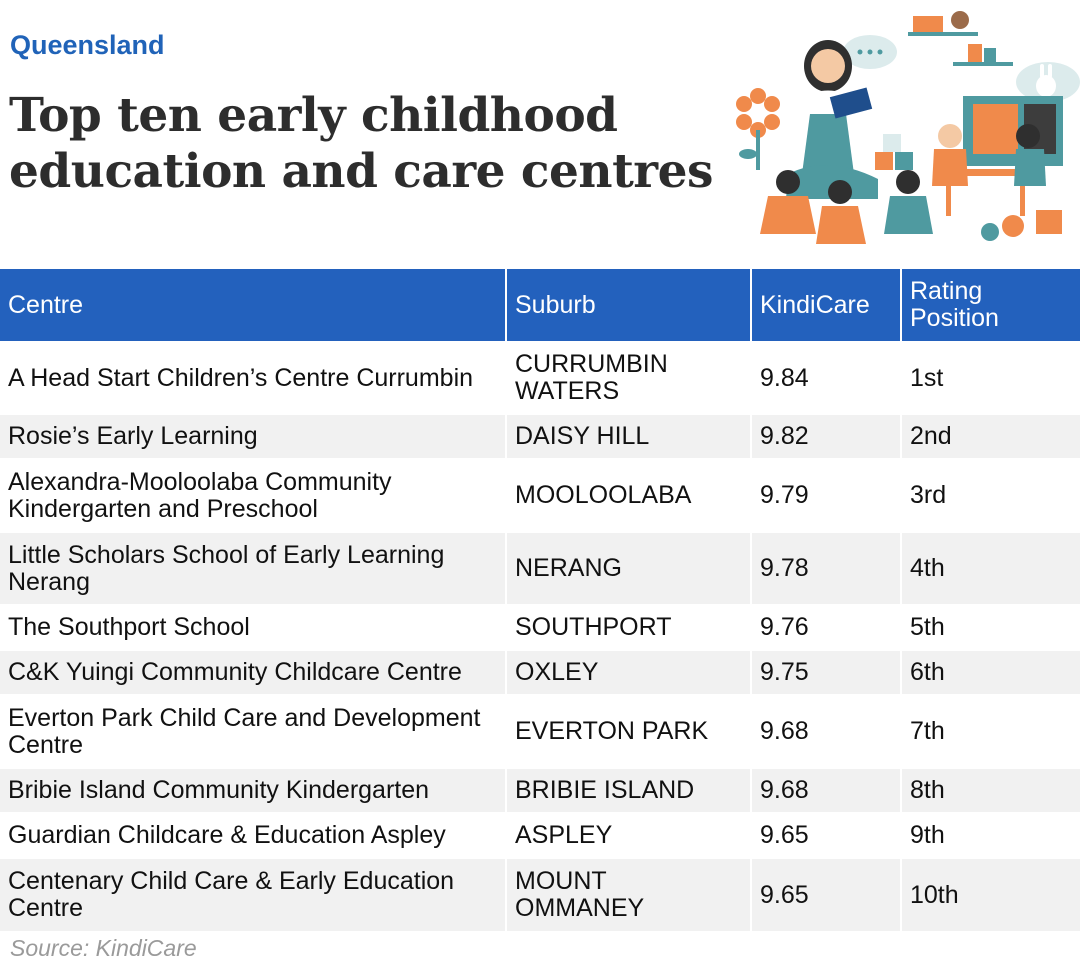 The image size is (1080, 971). What do you see at coordinates (990, 672) in the screenshot?
I see `cell-rating-position: 6th` at bounding box center [990, 672].